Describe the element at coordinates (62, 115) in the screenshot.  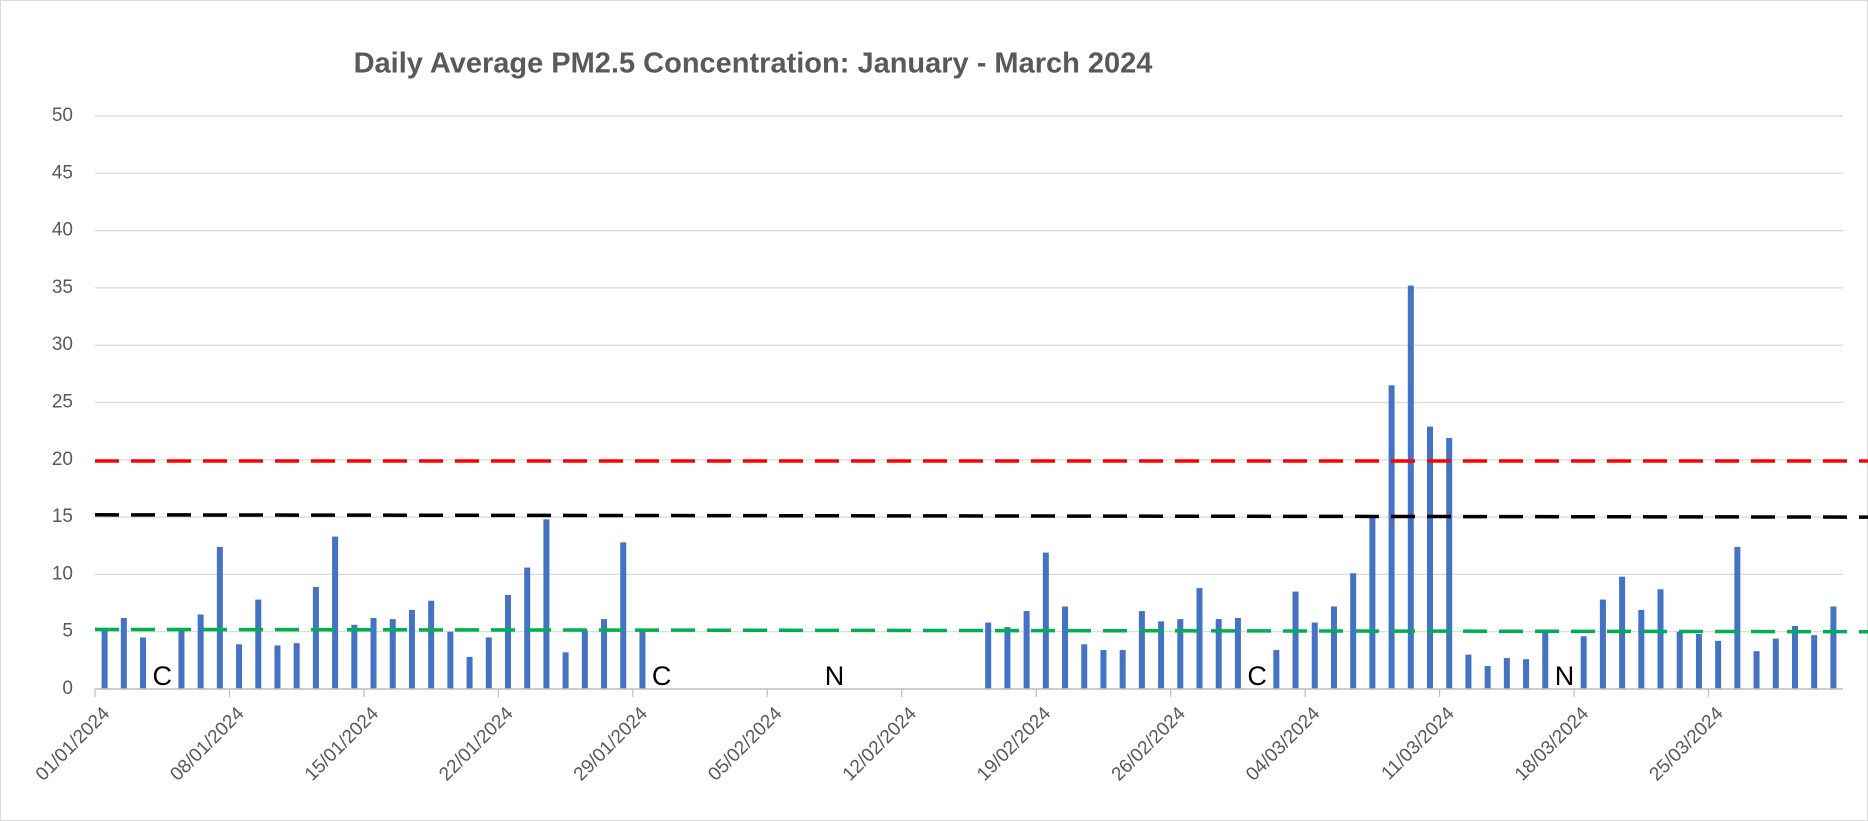
I see `y-tick-label: 50` at that location.